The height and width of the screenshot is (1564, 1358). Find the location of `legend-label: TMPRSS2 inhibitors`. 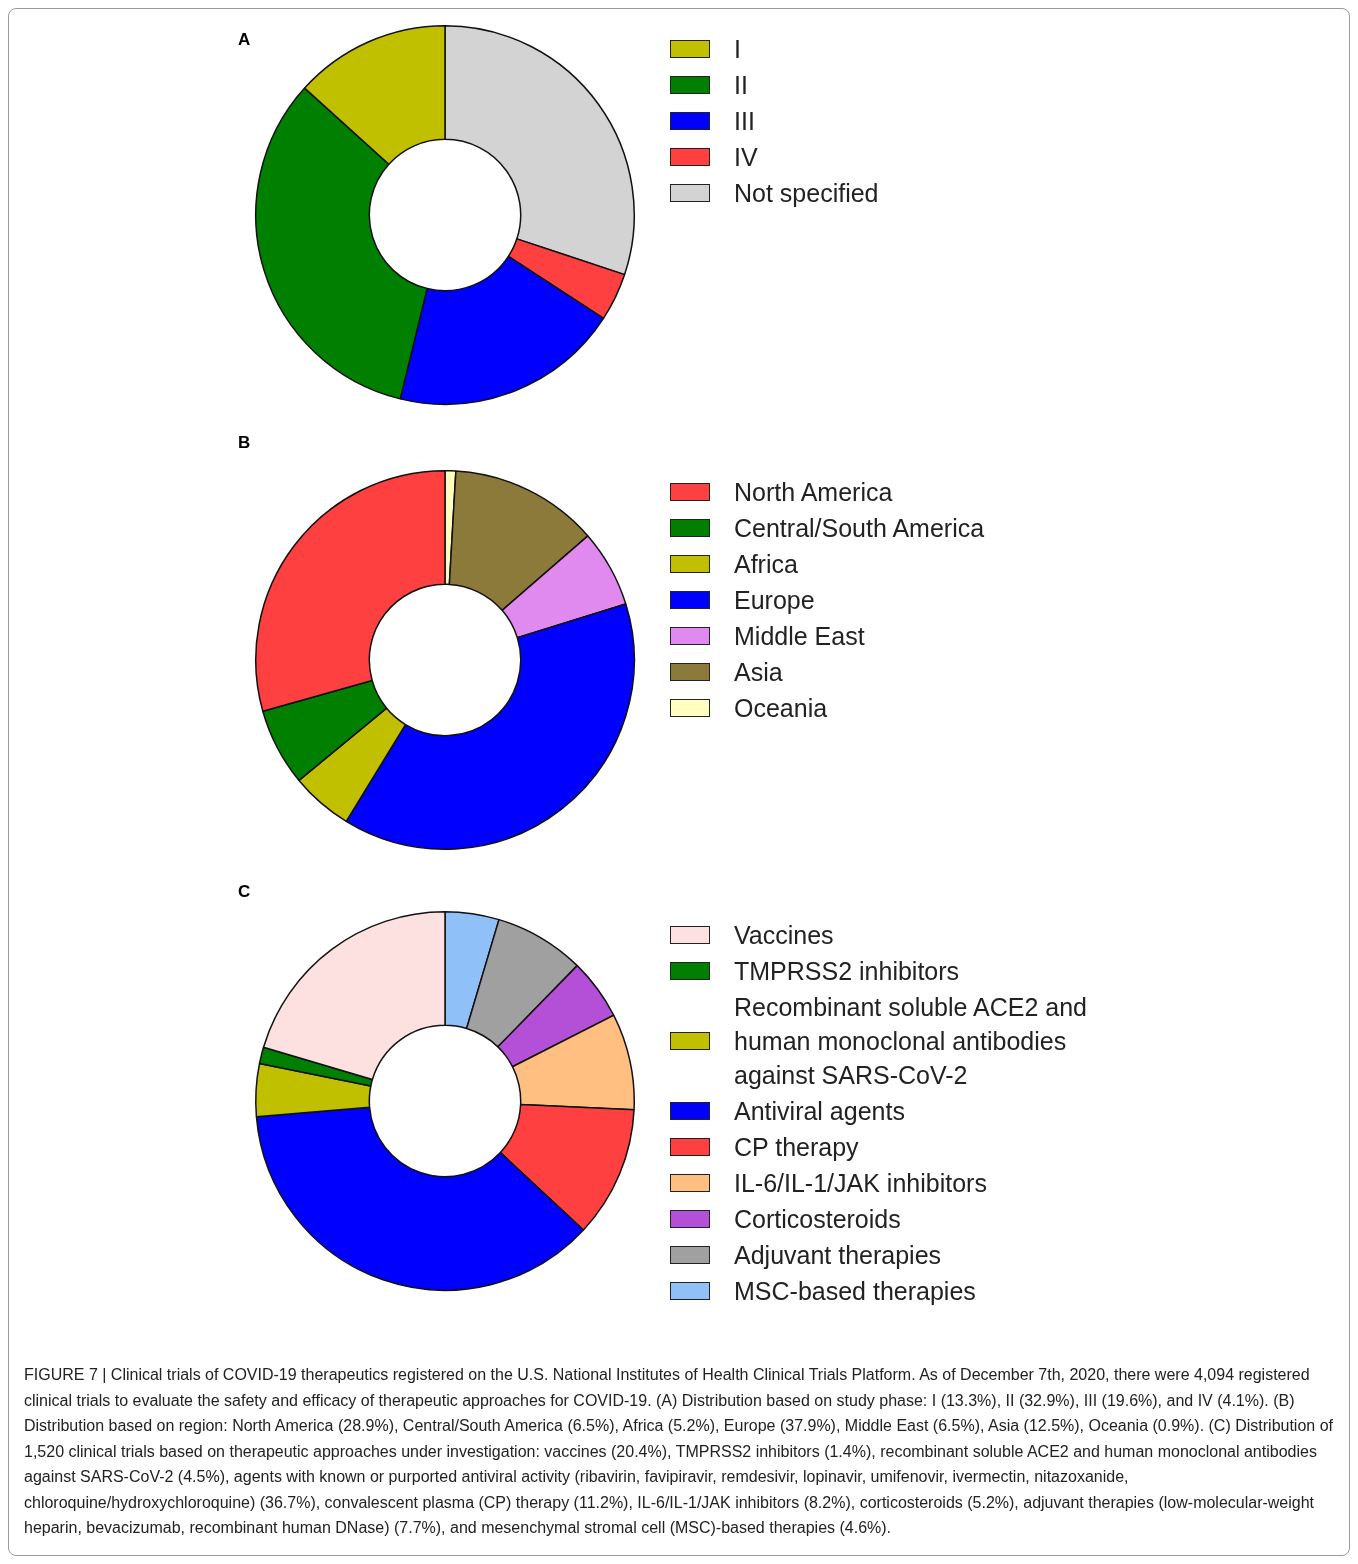

legend-label: TMPRSS2 inhibitors is located at coordinates (847, 971).